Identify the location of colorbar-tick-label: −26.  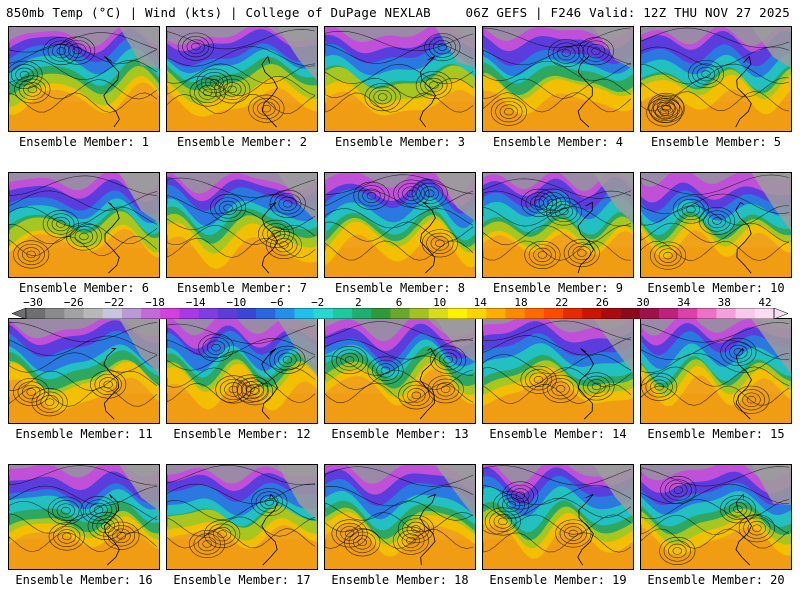
(73, 302).